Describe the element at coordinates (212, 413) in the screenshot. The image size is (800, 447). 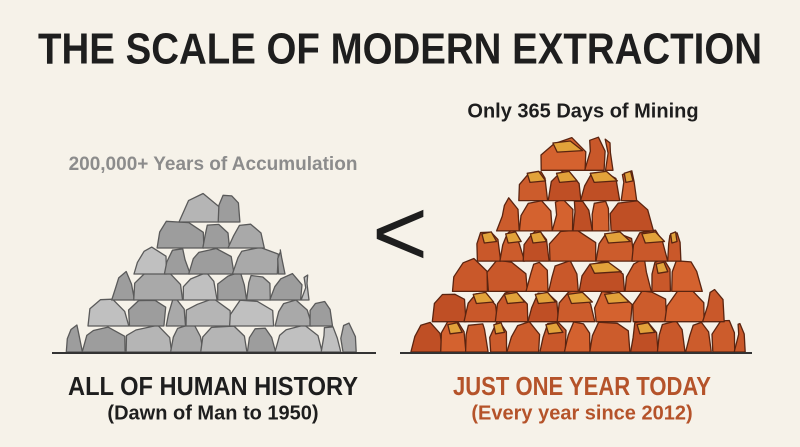
I see `left-sublabel: (Dawn of Man to 1950)` at that location.